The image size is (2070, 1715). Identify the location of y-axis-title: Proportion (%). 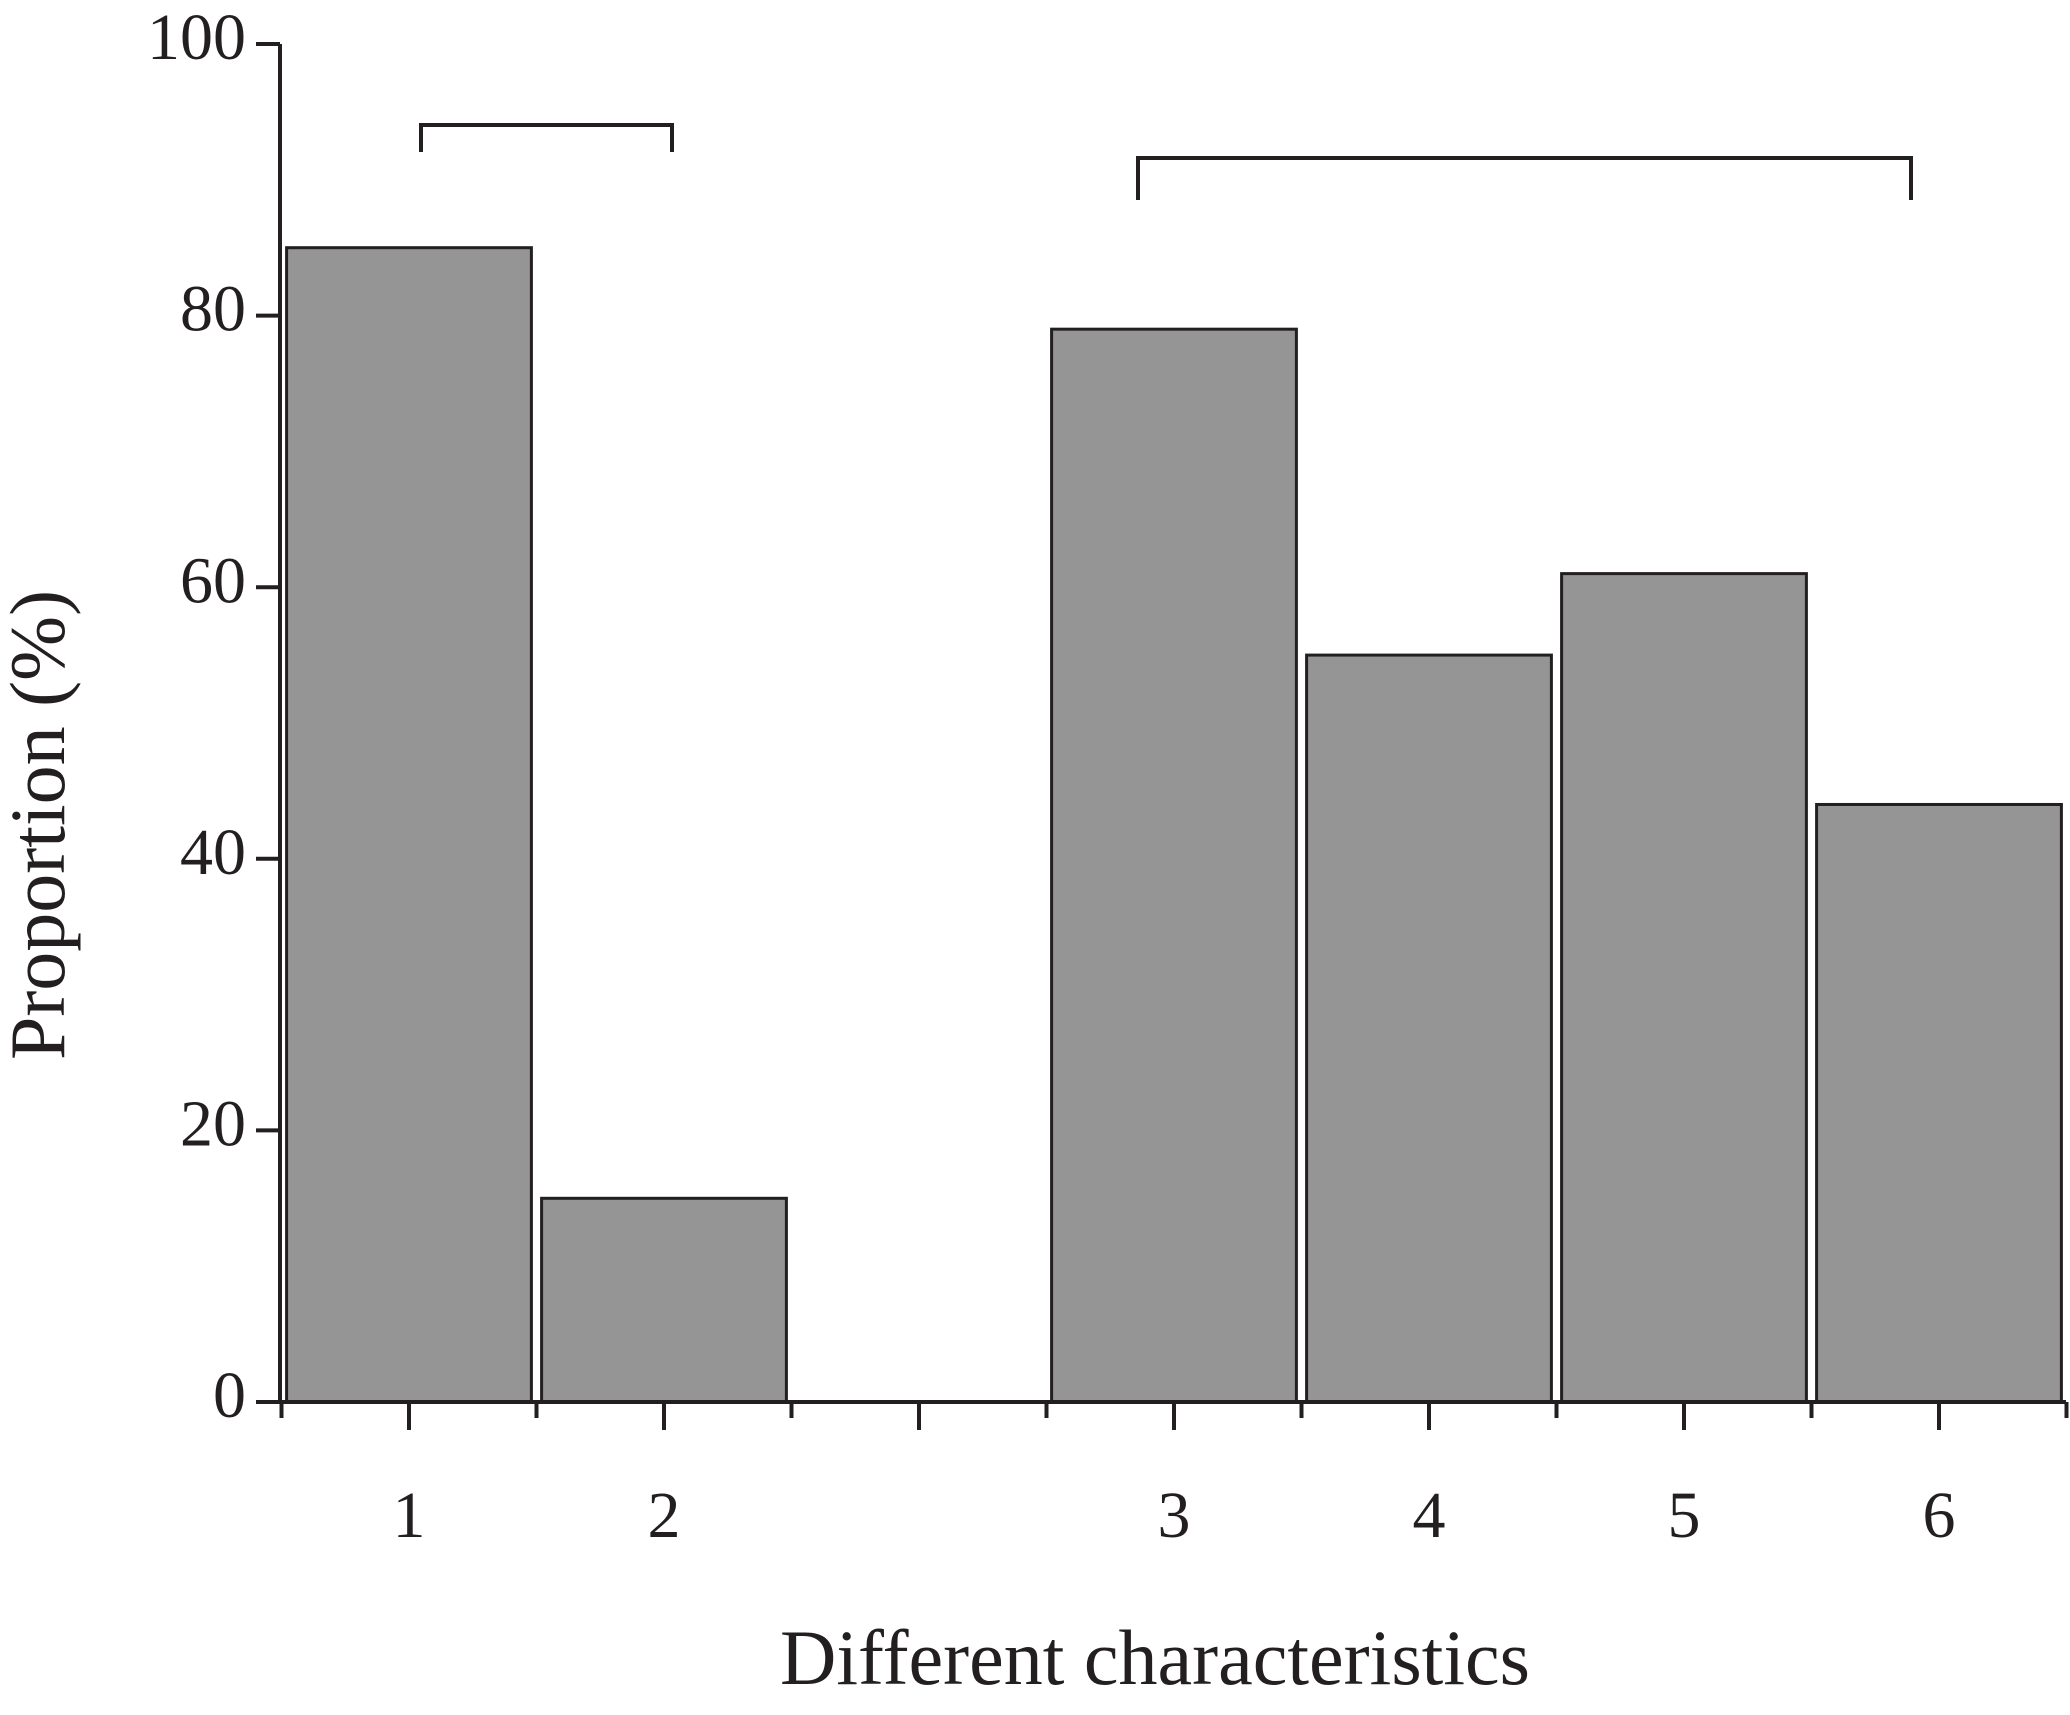
(40, 825).